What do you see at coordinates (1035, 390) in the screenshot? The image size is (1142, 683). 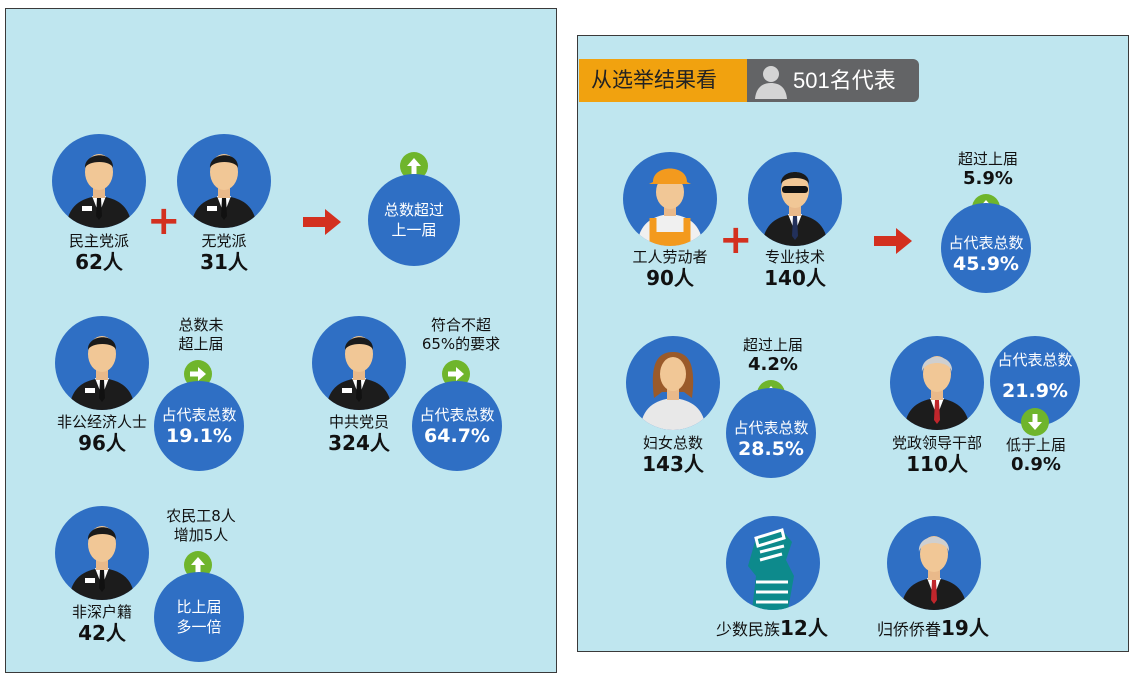 I see `officials-bubble-value: 21.9%` at bounding box center [1035, 390].